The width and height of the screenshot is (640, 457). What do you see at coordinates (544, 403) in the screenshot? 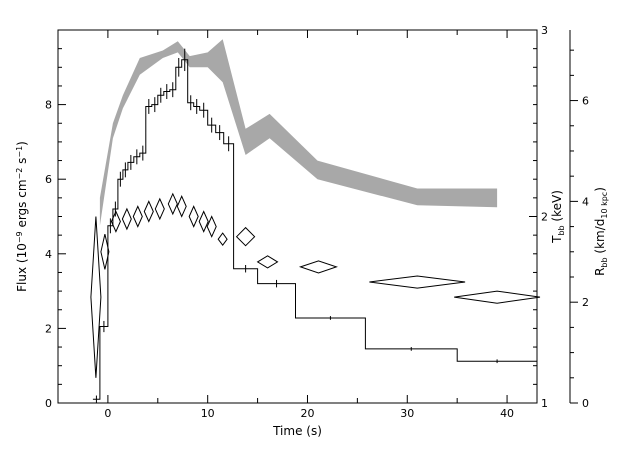
I see `y-right1-tick-label: 1` at bounding box center [544, 403].